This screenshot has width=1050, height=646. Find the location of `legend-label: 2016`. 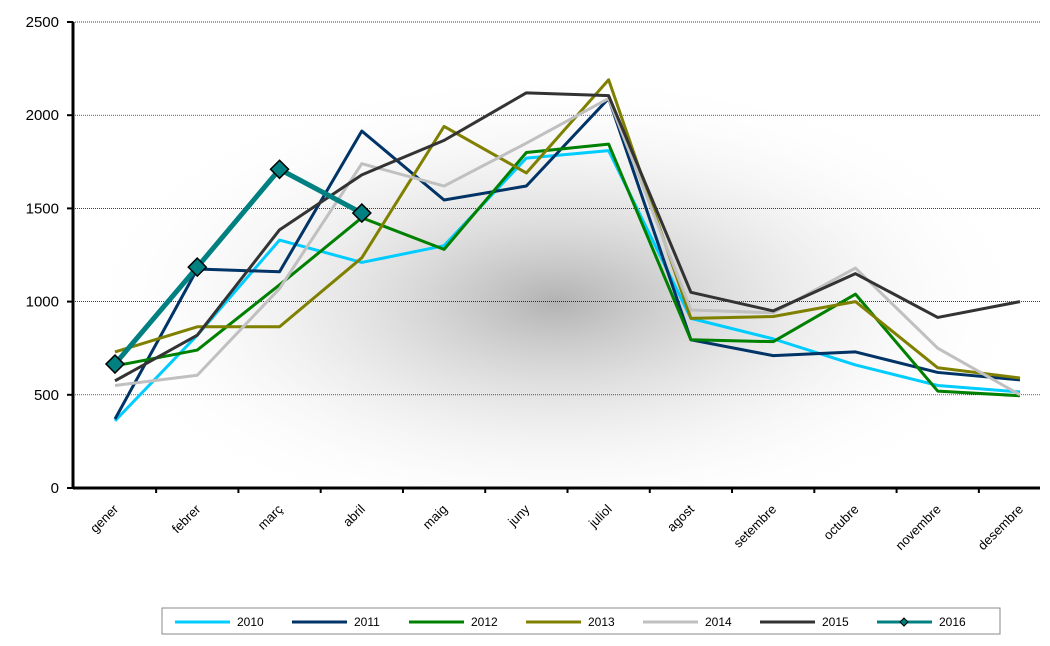

legend-label: 2016 is located at coordinates (952, 622).